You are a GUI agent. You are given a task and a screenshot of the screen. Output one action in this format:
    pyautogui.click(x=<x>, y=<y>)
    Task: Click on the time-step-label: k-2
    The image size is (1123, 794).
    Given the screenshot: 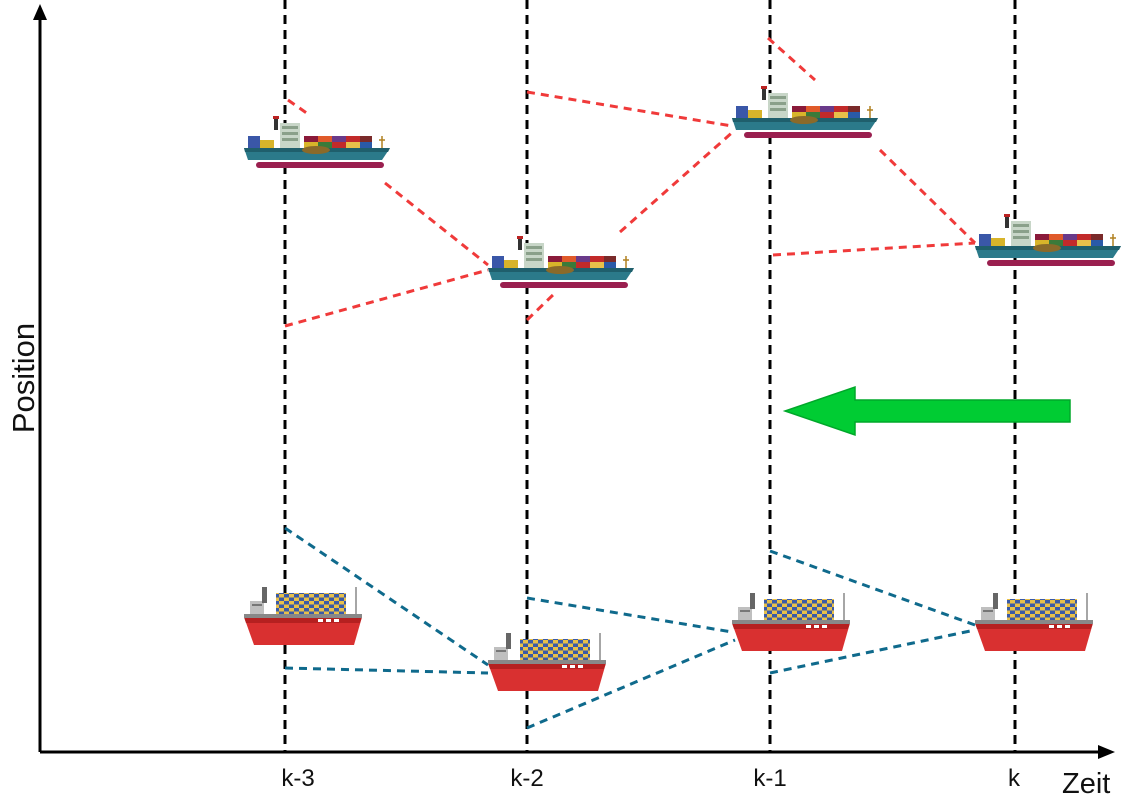 What is the action you would take?
    pyautogui.click(x=526, y=778)
    